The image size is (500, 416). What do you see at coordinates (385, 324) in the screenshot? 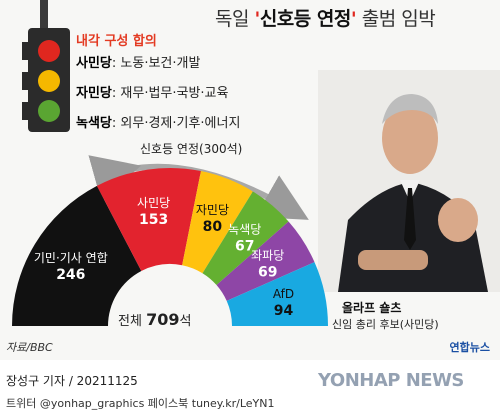
I see `person-role: 신임 총리 후보(사민당)` at bounding box center [385, 324].